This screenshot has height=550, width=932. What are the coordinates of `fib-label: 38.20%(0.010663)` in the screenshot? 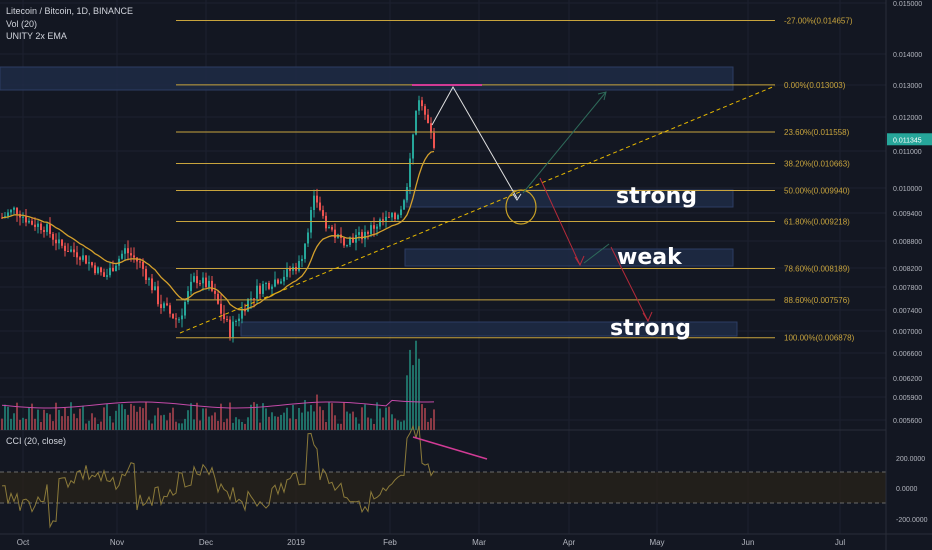 It's located at (817, 163).